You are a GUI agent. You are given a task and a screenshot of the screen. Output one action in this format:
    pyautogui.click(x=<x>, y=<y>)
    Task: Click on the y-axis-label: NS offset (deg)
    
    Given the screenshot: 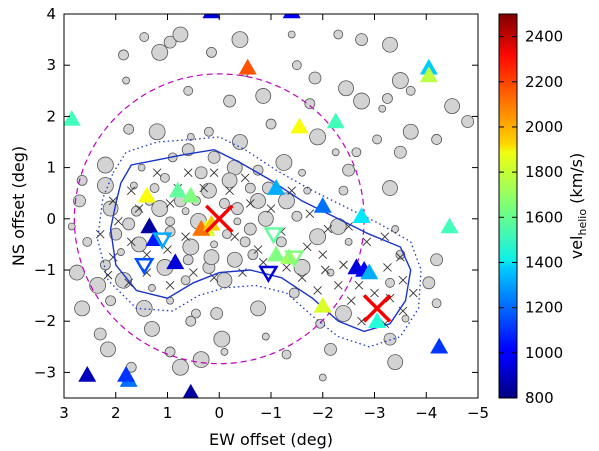 What is the action you would take?
    pyautogui.click(x=18, y=206)
    